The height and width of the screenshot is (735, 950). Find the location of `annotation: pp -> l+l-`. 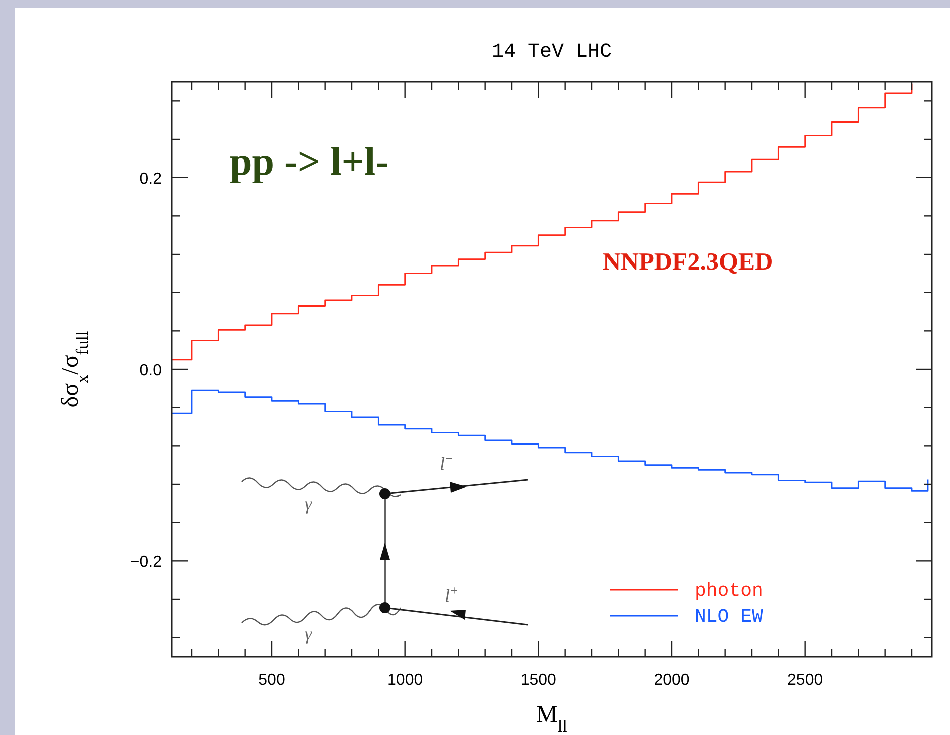

annotation: pp -> l+l- is located at coordinates (309, 161).